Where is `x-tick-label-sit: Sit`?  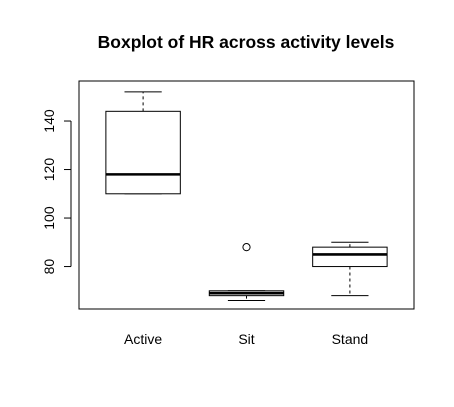
x-tick-label-sit: Sit is located at coordinates (246, 339).